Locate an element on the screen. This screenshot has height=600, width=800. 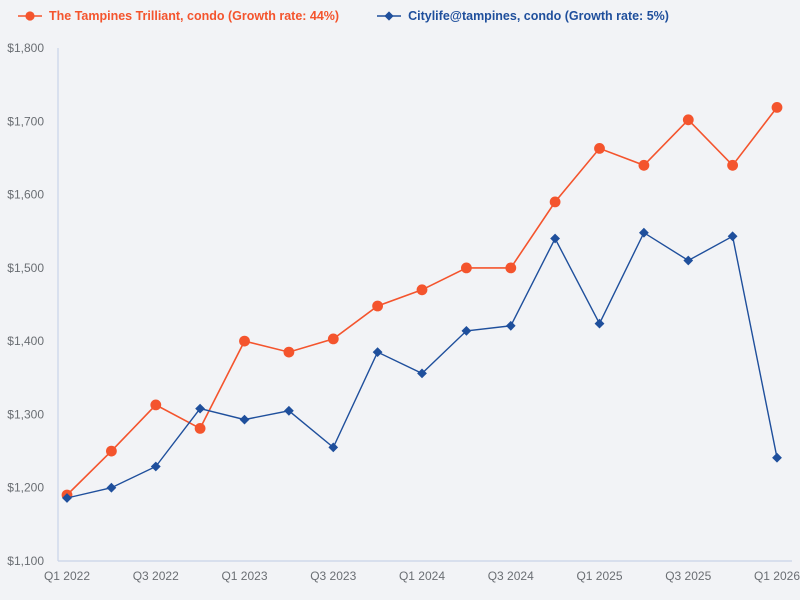
legend-marker-circle-icon is located at coordinates (30, 16).